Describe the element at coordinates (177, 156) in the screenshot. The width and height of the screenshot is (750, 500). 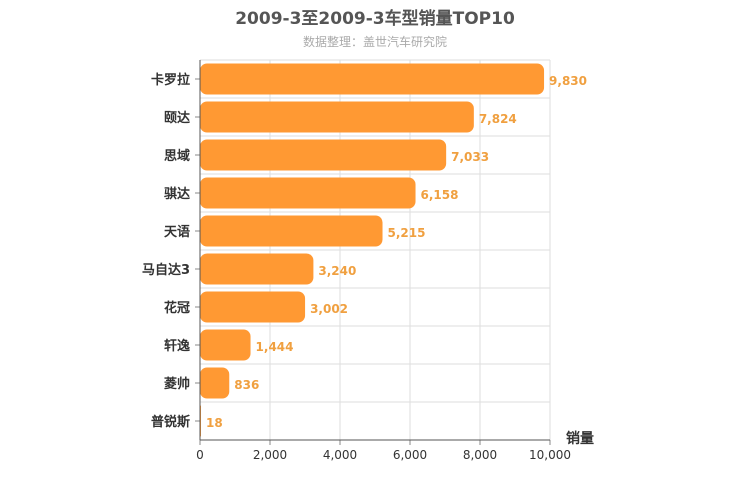
I see `category-label: 思域` at that location.